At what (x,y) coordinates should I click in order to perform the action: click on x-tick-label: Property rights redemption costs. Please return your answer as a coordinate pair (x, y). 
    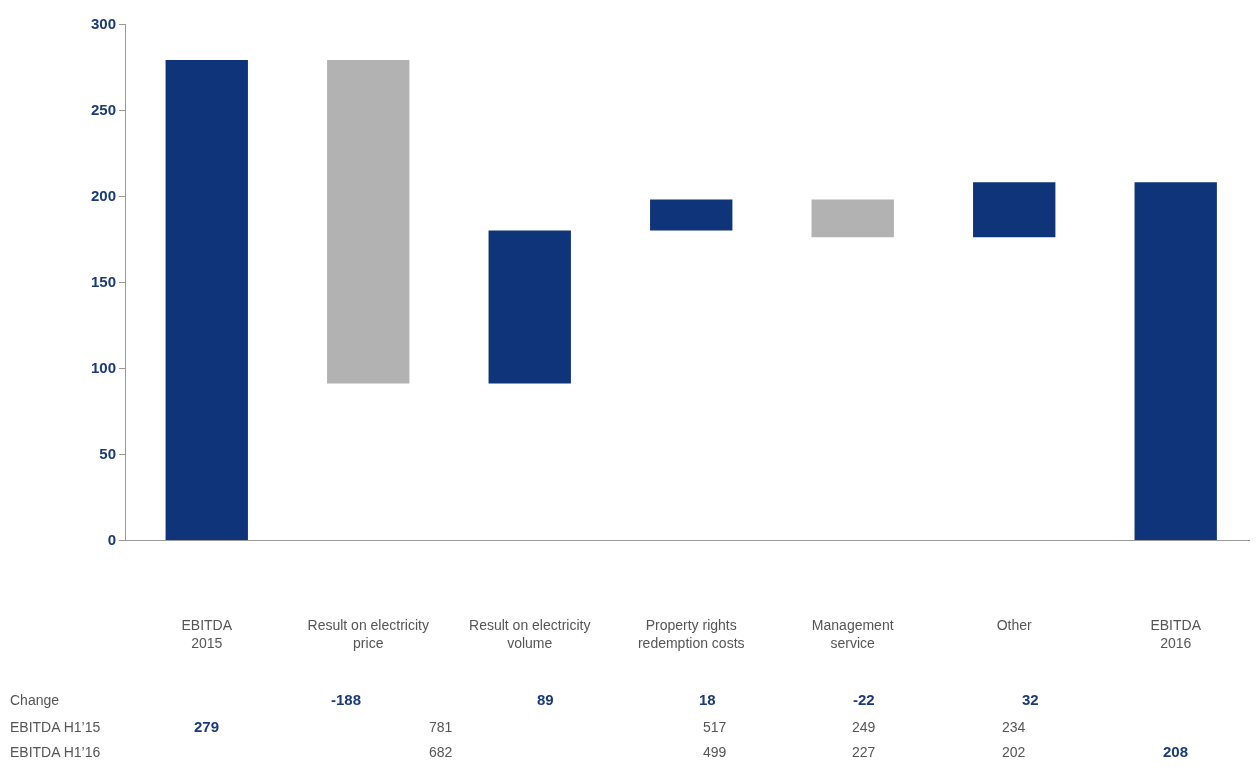
    Looking at the image, I should click on (691, 633).